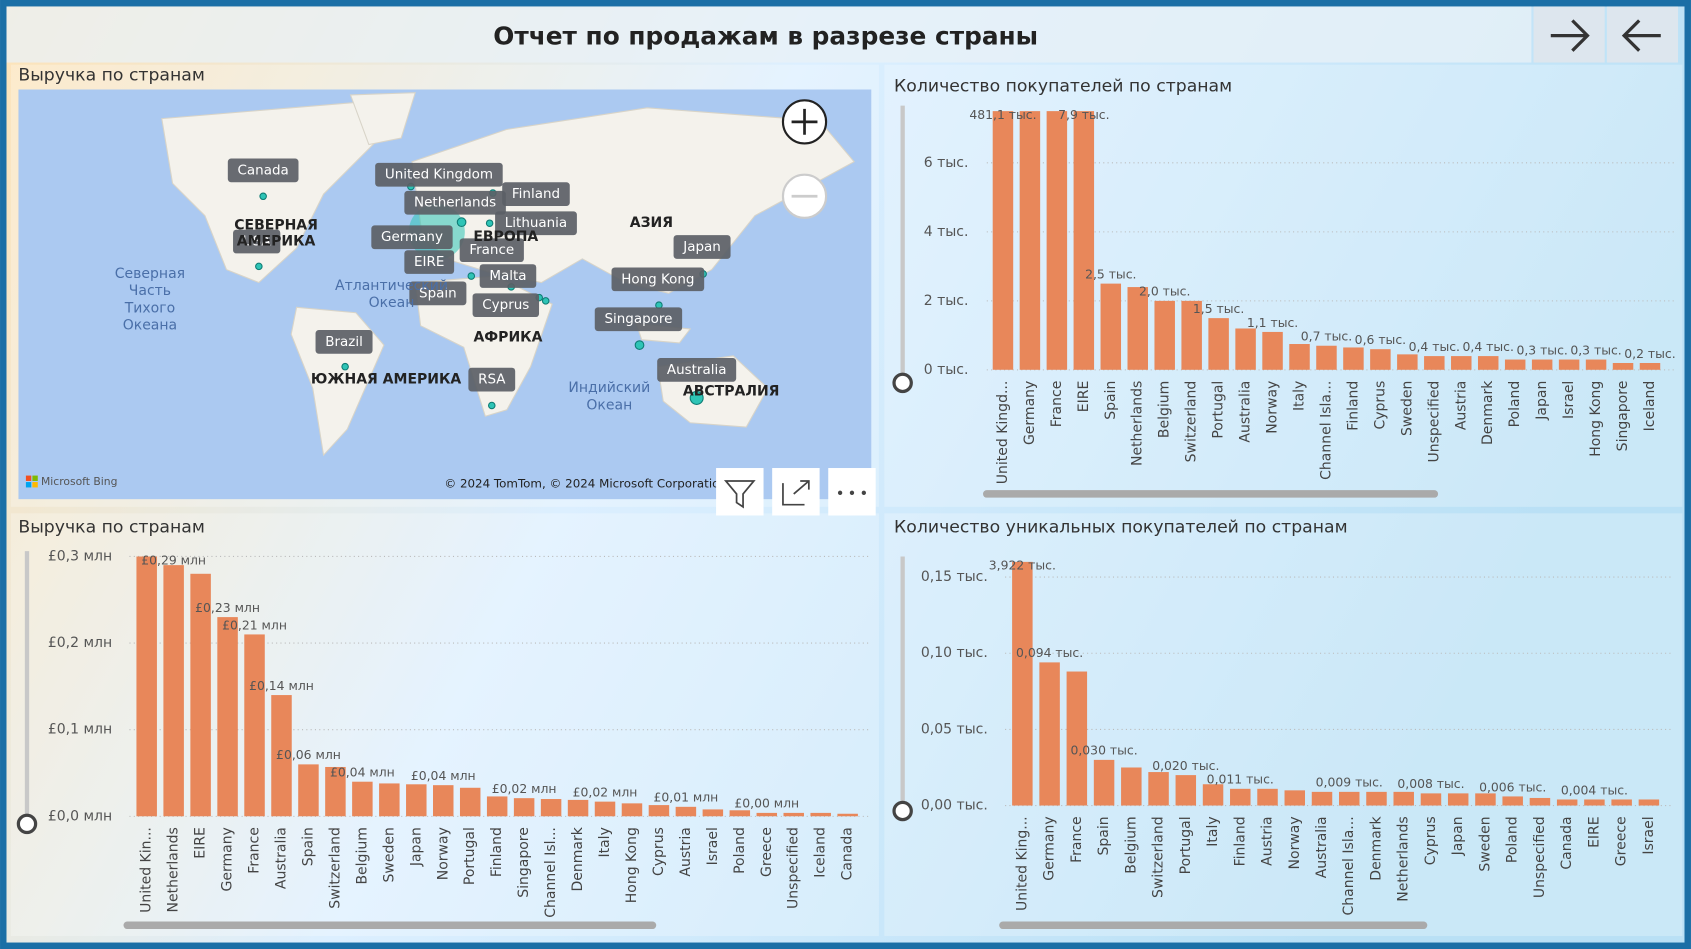 The width and height of the screenshot is (1691, 949). What do you see at coordinates (1642, 34) in the screenshot?
I see `nav-back` at bounding box center [1642, 34].